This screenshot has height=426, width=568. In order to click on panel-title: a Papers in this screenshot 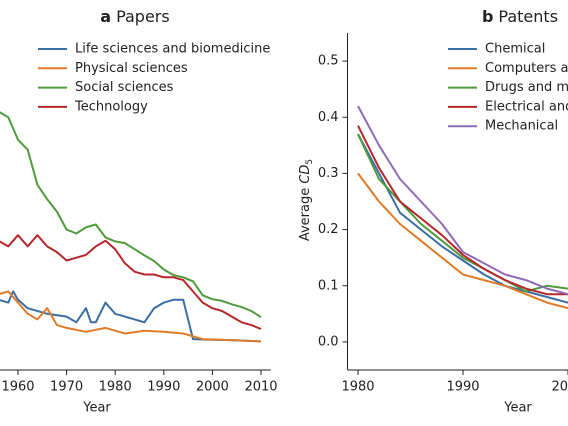, I will do `click(134, 16)`.